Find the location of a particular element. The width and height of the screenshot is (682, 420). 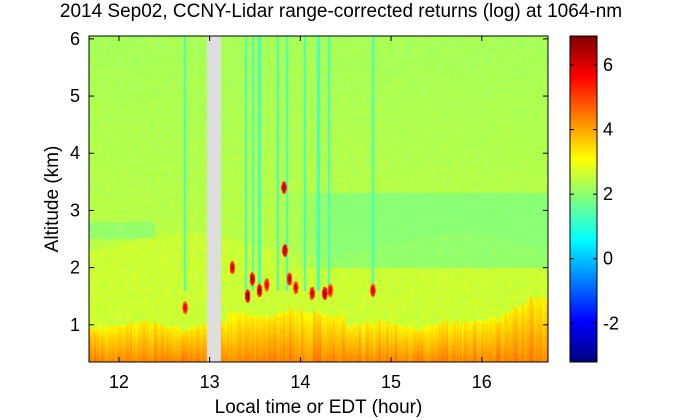

x-tick-label: 15 is located at coordinates (391, 382).